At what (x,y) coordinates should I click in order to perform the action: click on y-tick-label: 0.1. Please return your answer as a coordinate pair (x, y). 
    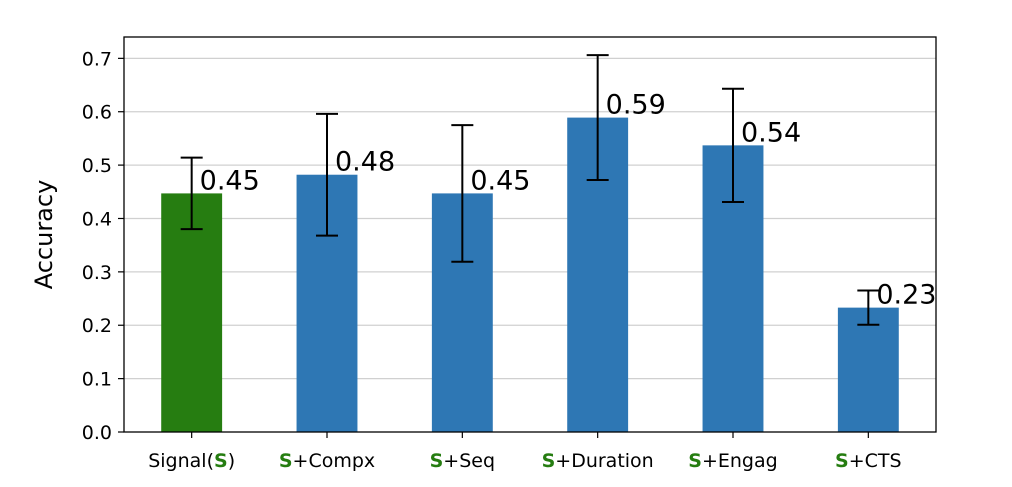
    Looking at the image, I should click on (97, 380).